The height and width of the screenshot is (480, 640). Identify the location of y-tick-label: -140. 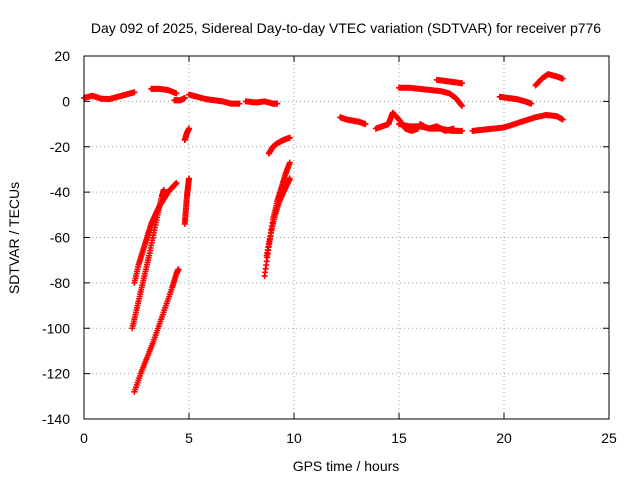
(56, 419).